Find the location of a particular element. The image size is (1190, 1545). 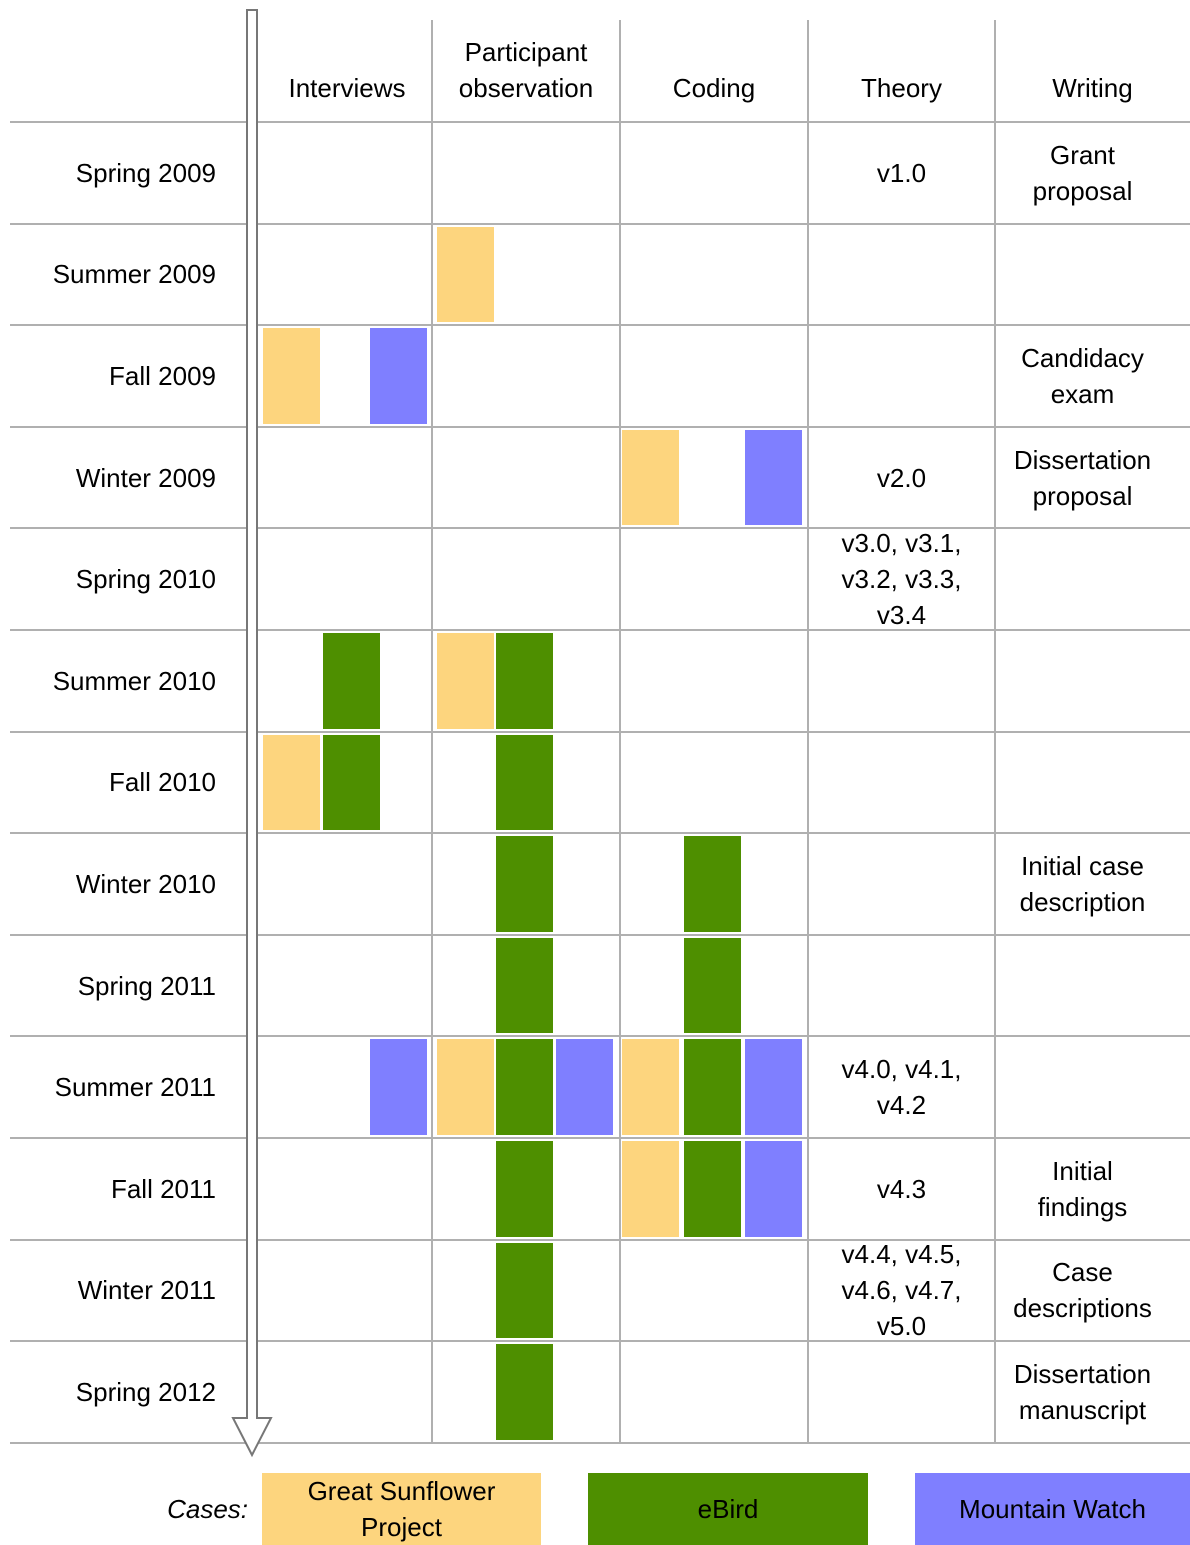

row-label: Spring 2012 is located at coordinates (145, 1391).